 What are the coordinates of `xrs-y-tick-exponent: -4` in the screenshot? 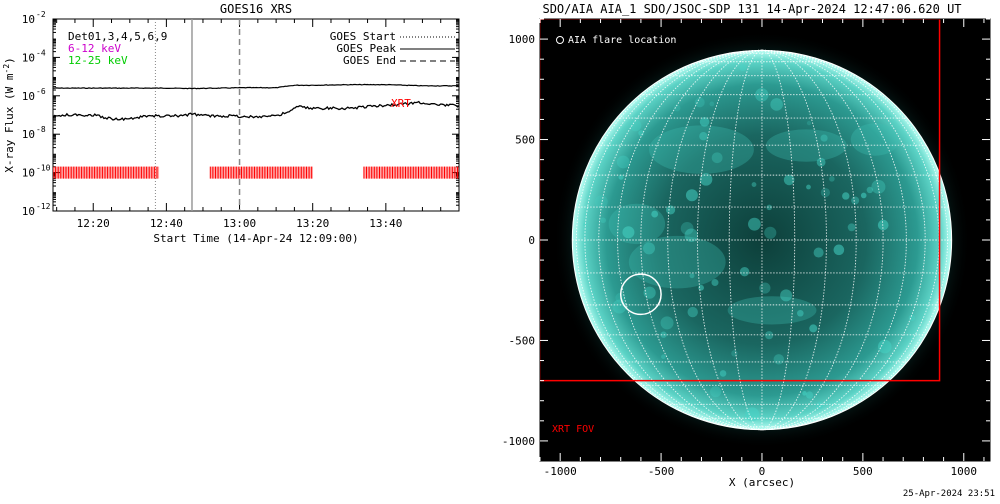 It's located at (41, 52).